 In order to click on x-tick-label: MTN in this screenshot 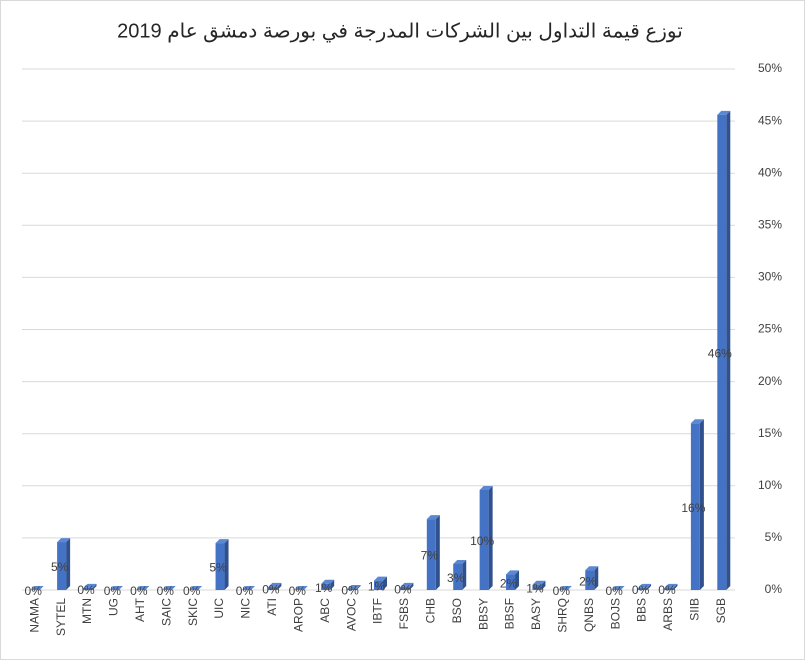, I will do `click(87, 611)`.